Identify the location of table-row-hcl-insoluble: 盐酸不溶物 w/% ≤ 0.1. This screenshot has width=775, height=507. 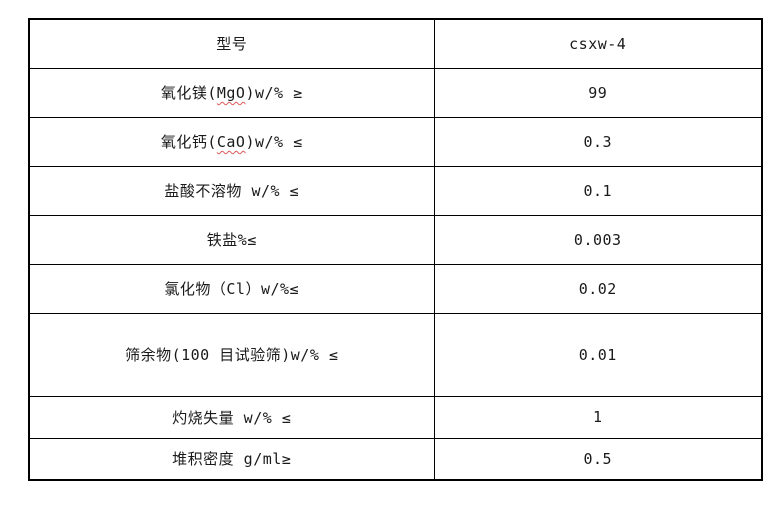
(395, 190).